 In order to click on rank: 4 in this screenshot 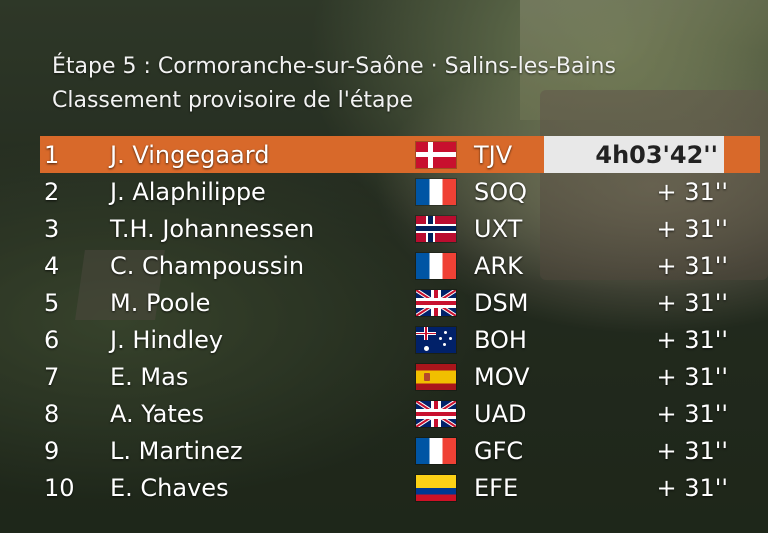, I will do `click(52, 265)`.